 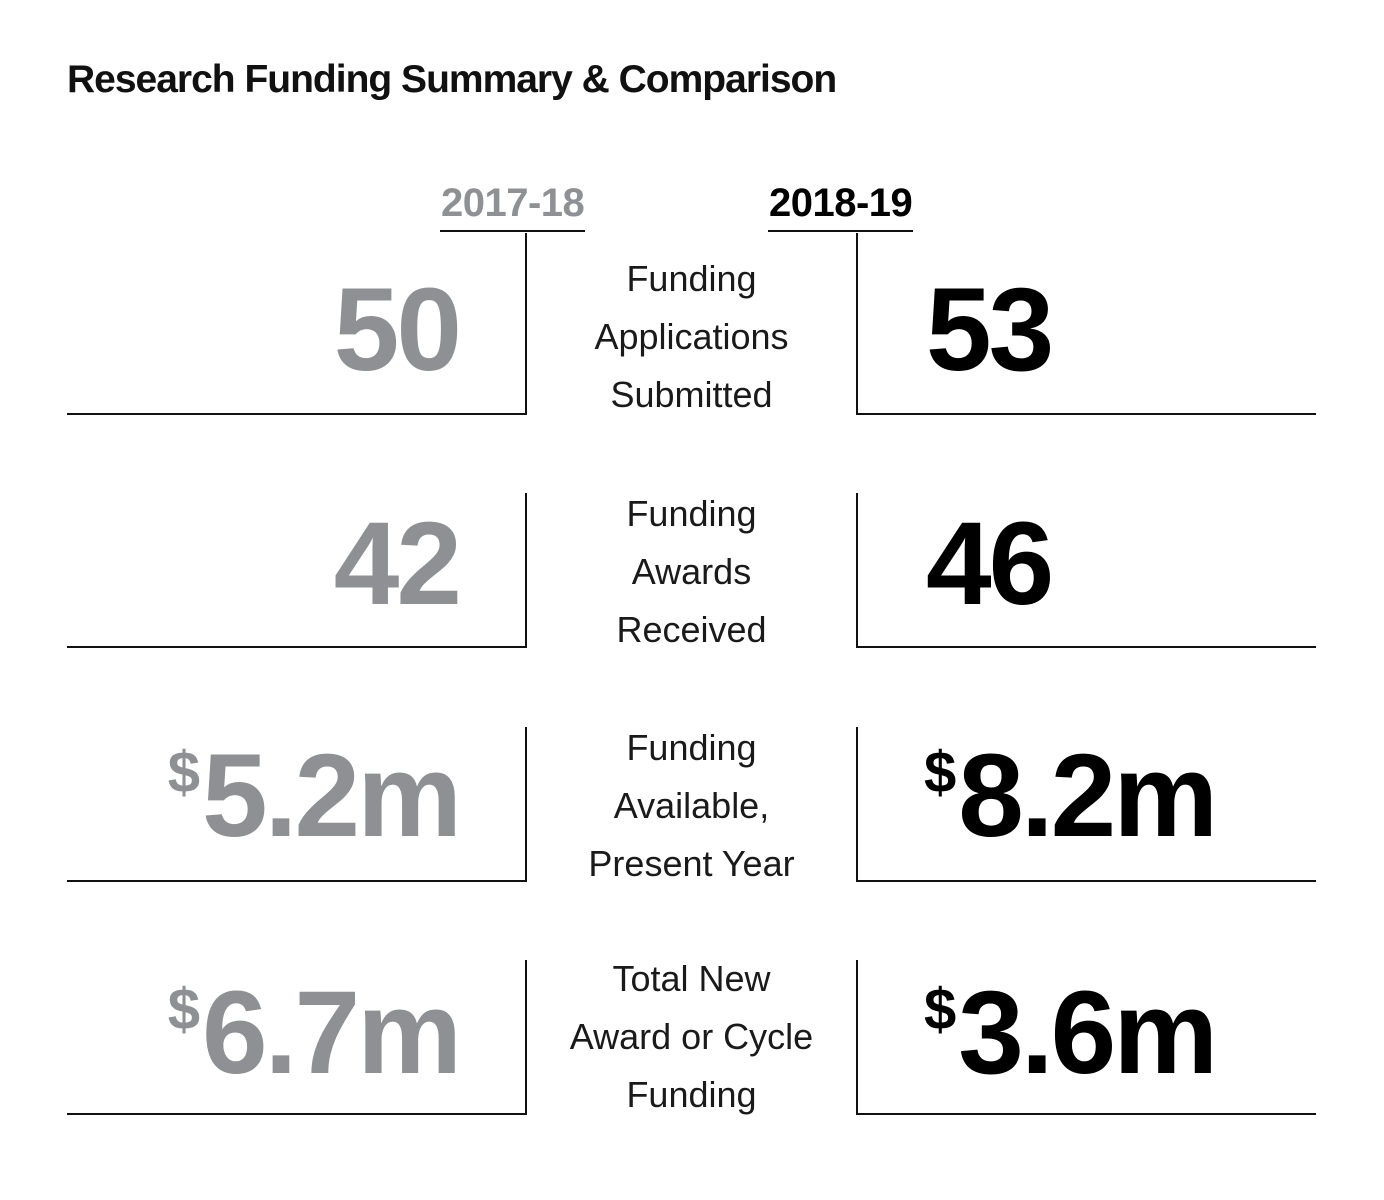 I want to click on previous-value: 42, so click(x=397, y=564).